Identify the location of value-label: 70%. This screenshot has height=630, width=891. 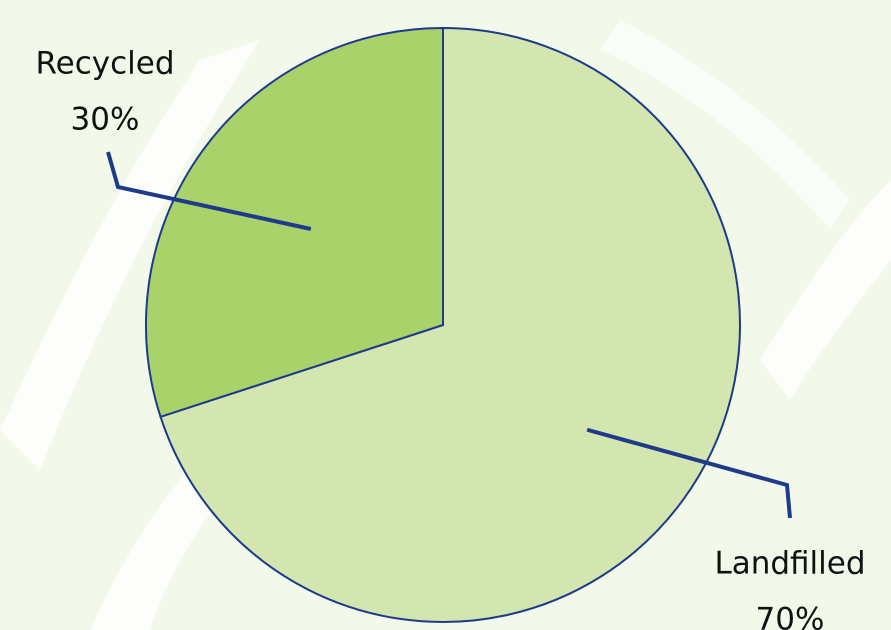
(790, 616).